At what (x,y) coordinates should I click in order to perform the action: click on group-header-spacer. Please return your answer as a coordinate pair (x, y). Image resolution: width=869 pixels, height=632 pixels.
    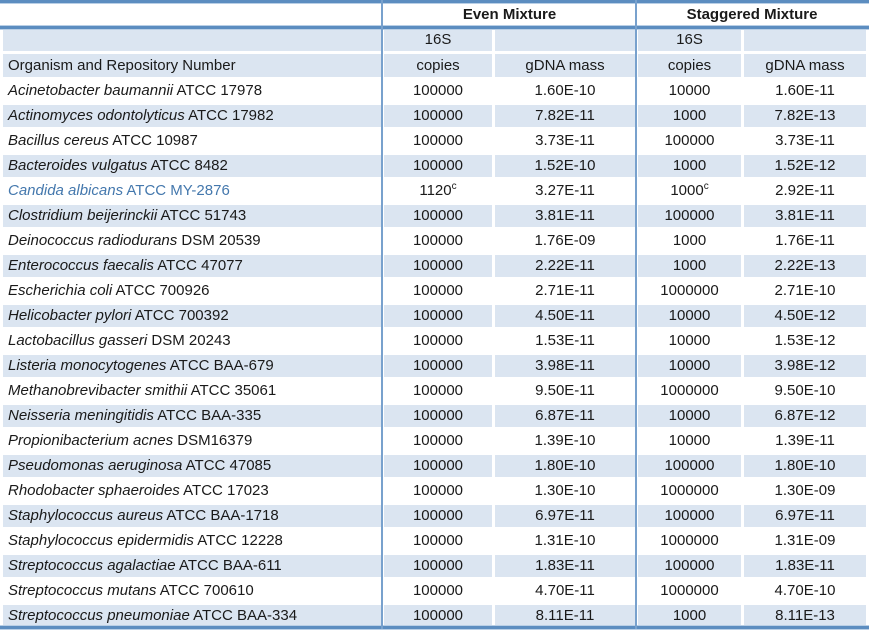
    Looking at the image, I should click on (192, 14).